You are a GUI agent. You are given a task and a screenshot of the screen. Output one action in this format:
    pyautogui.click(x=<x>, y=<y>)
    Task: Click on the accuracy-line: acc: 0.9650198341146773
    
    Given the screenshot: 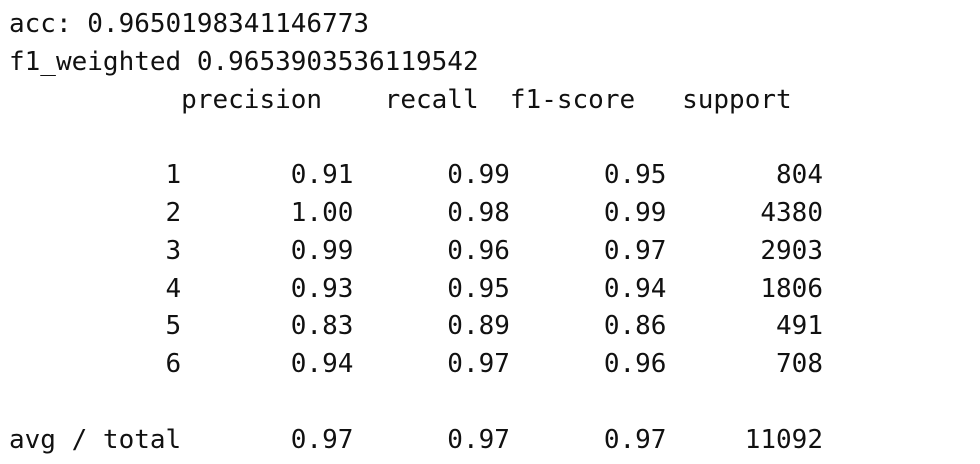 What is the action you would take?
    pyautogui.click(x=189, y=24)
    